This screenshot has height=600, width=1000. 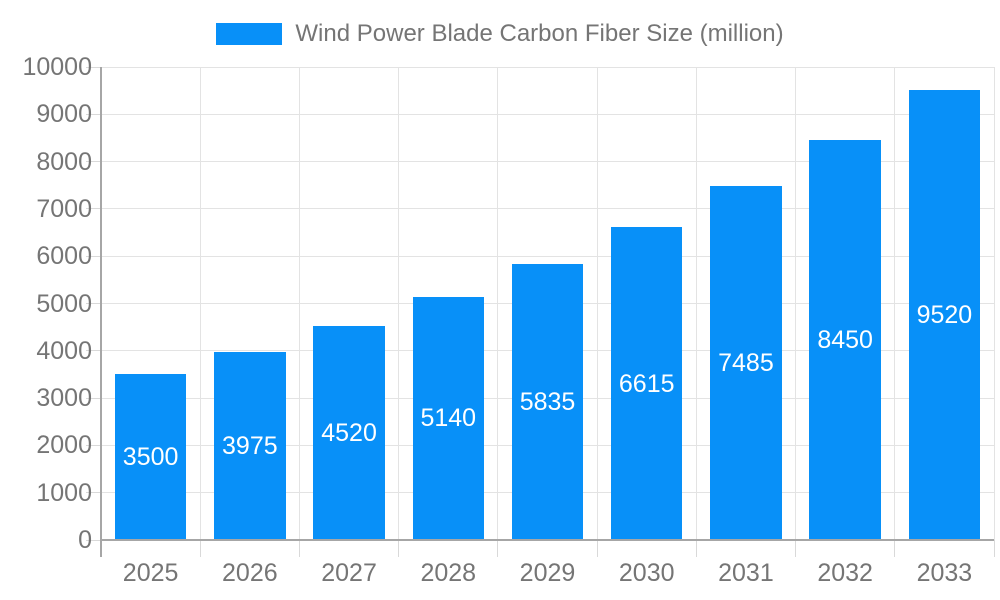 What do you see at coordinates (101, 312) in the screenshot?
I see `y-axis-line` at bounding box center [101, 312].